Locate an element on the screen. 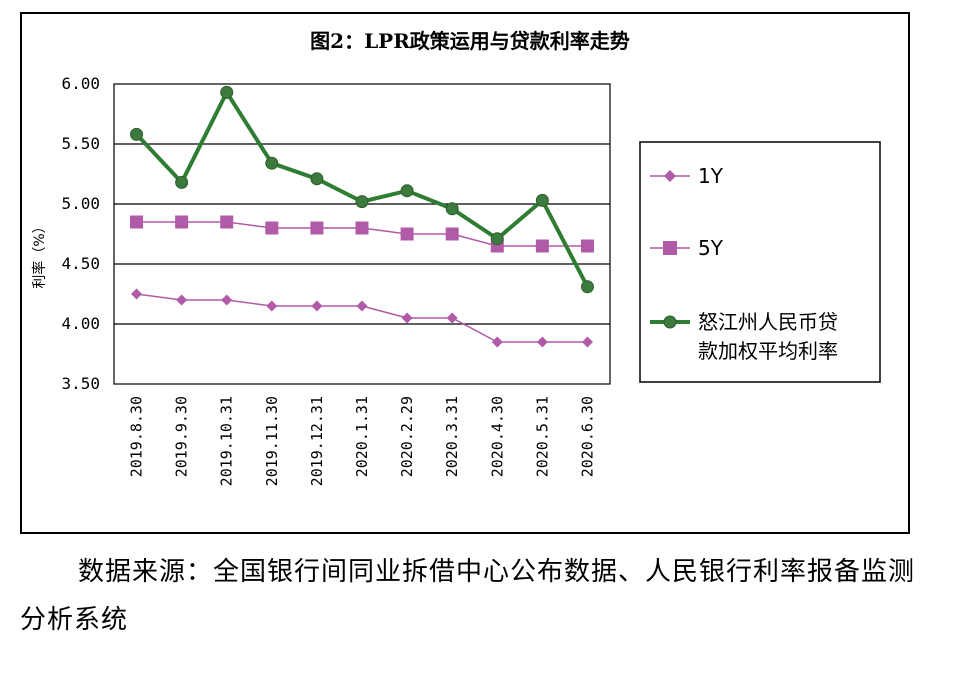  x-tick-label: 2019.8.30 is located at coordinates (137, 436).